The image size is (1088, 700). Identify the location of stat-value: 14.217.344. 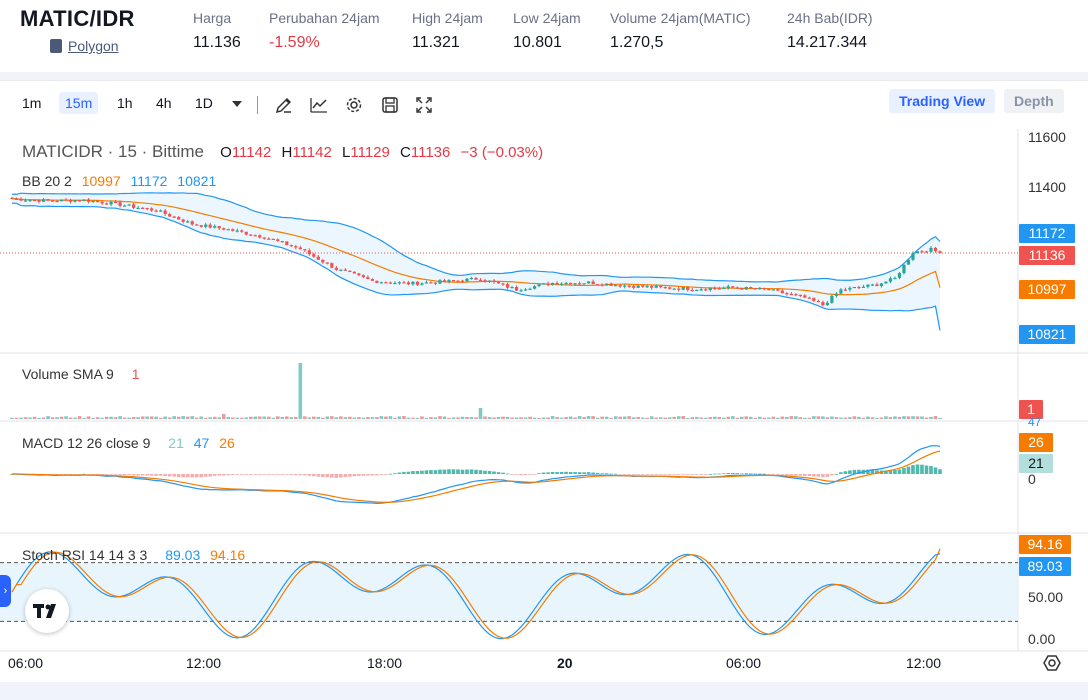
(827, 42).